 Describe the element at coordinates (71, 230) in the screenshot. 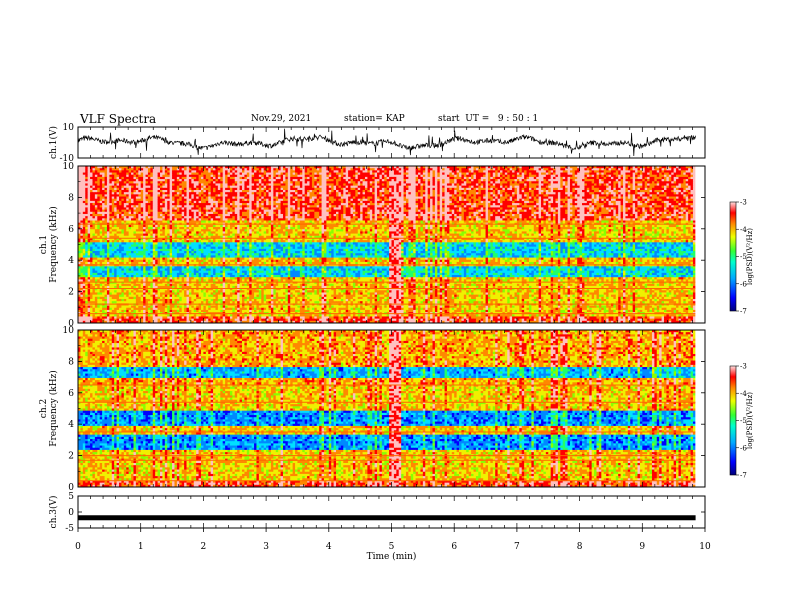

I see `ch1-spec-ytick-label: 6` at that location.